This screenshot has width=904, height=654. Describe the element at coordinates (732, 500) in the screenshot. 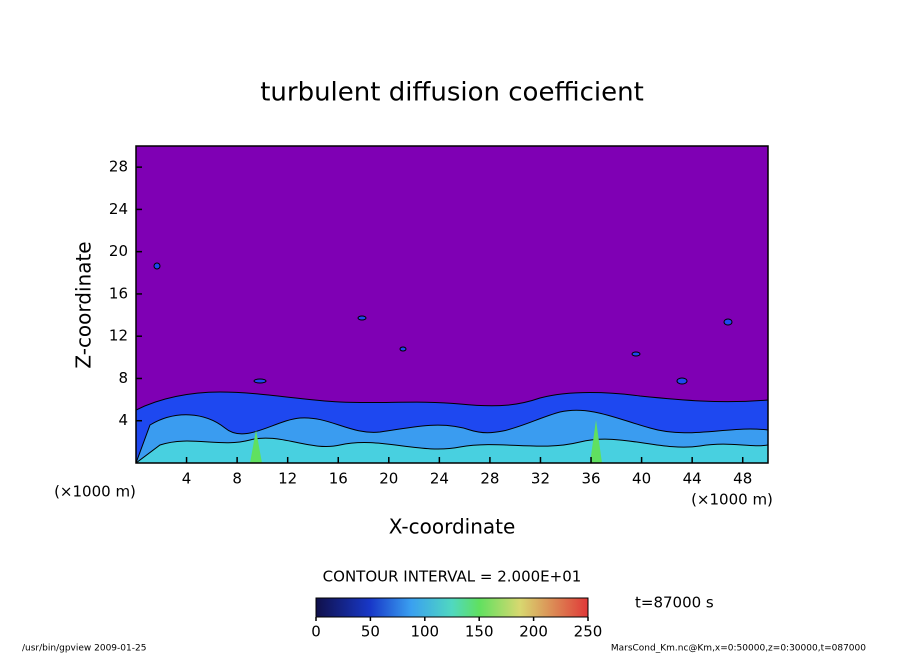

I see `x-unit-label: (×1000 m)` at that location.